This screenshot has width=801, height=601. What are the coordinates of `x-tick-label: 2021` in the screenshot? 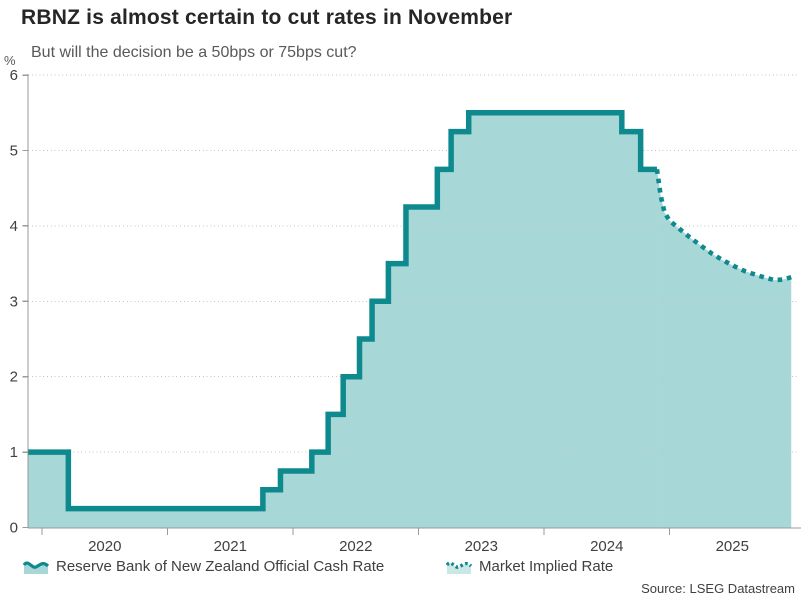 It's located at (230, 546).